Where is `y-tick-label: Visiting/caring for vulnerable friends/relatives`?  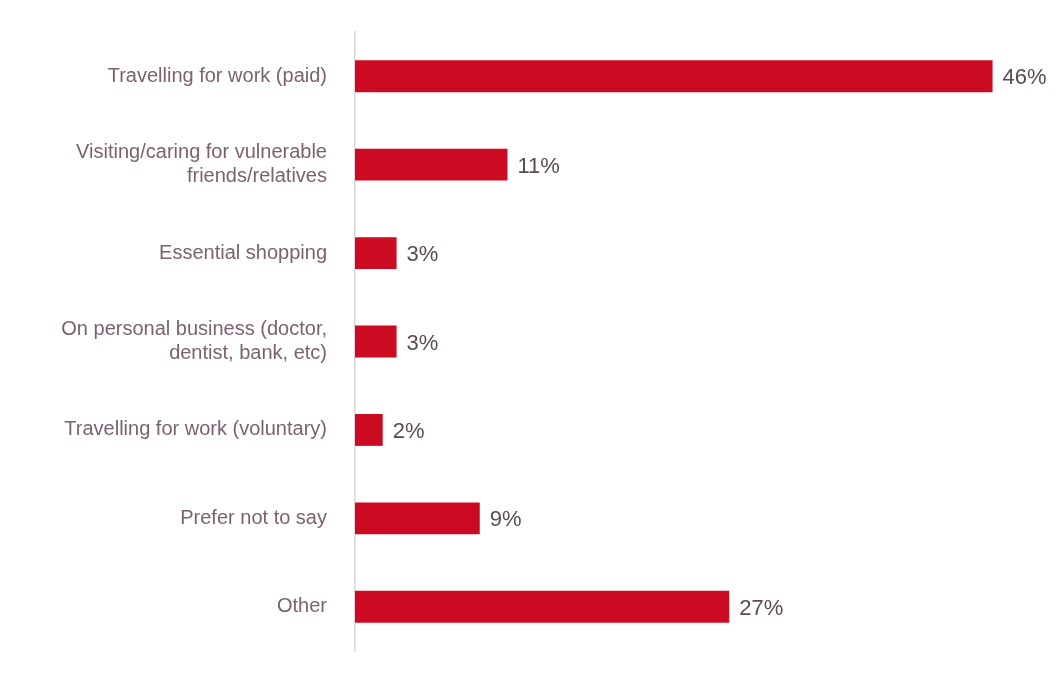 y-tick-label: Visiting/caring for vulnerable friends/relatives is located at coordinates (201, 163).